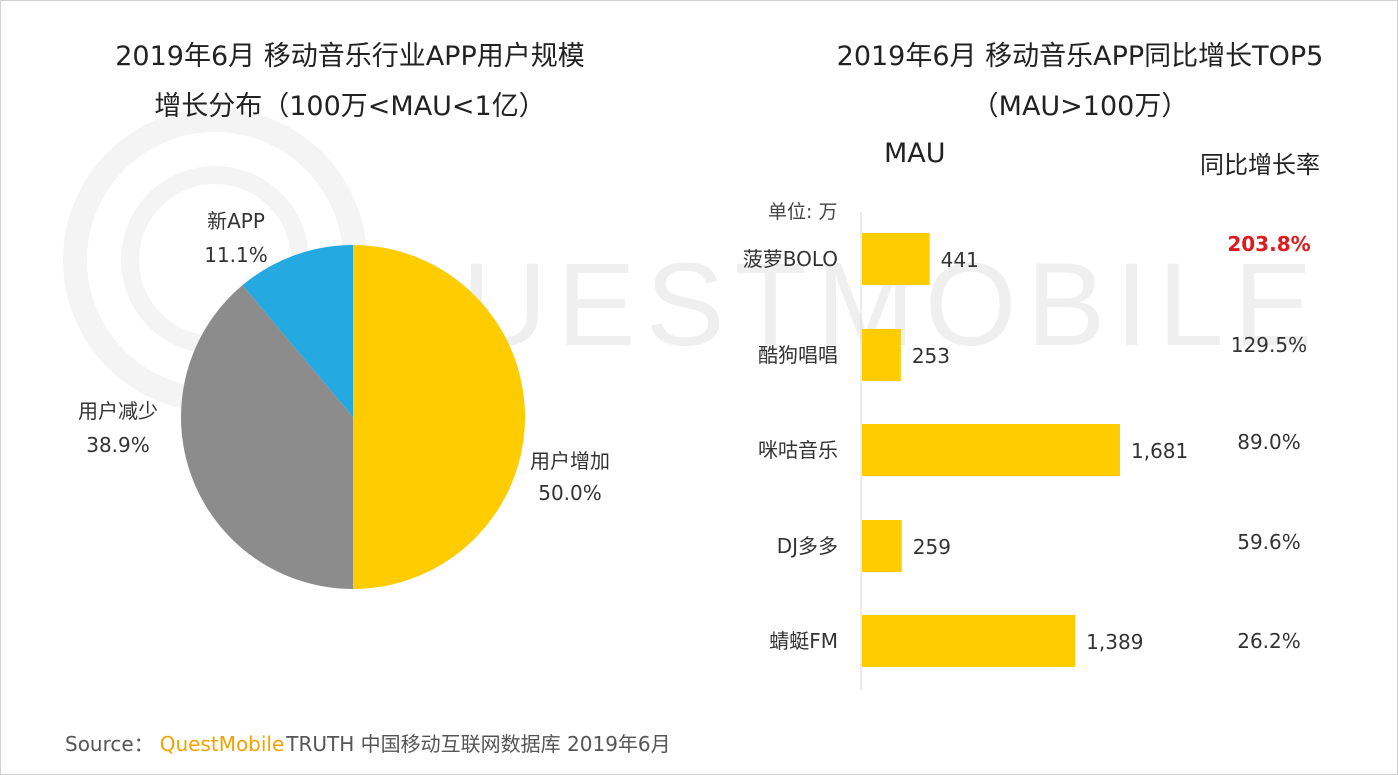 The height and width of the screenshot is (775, 1398). Describe the element at coordinates (350, 106) in the screenshot. I see `pie-title-line2: 增长分布（100万<MAU<1亿）` at that location.